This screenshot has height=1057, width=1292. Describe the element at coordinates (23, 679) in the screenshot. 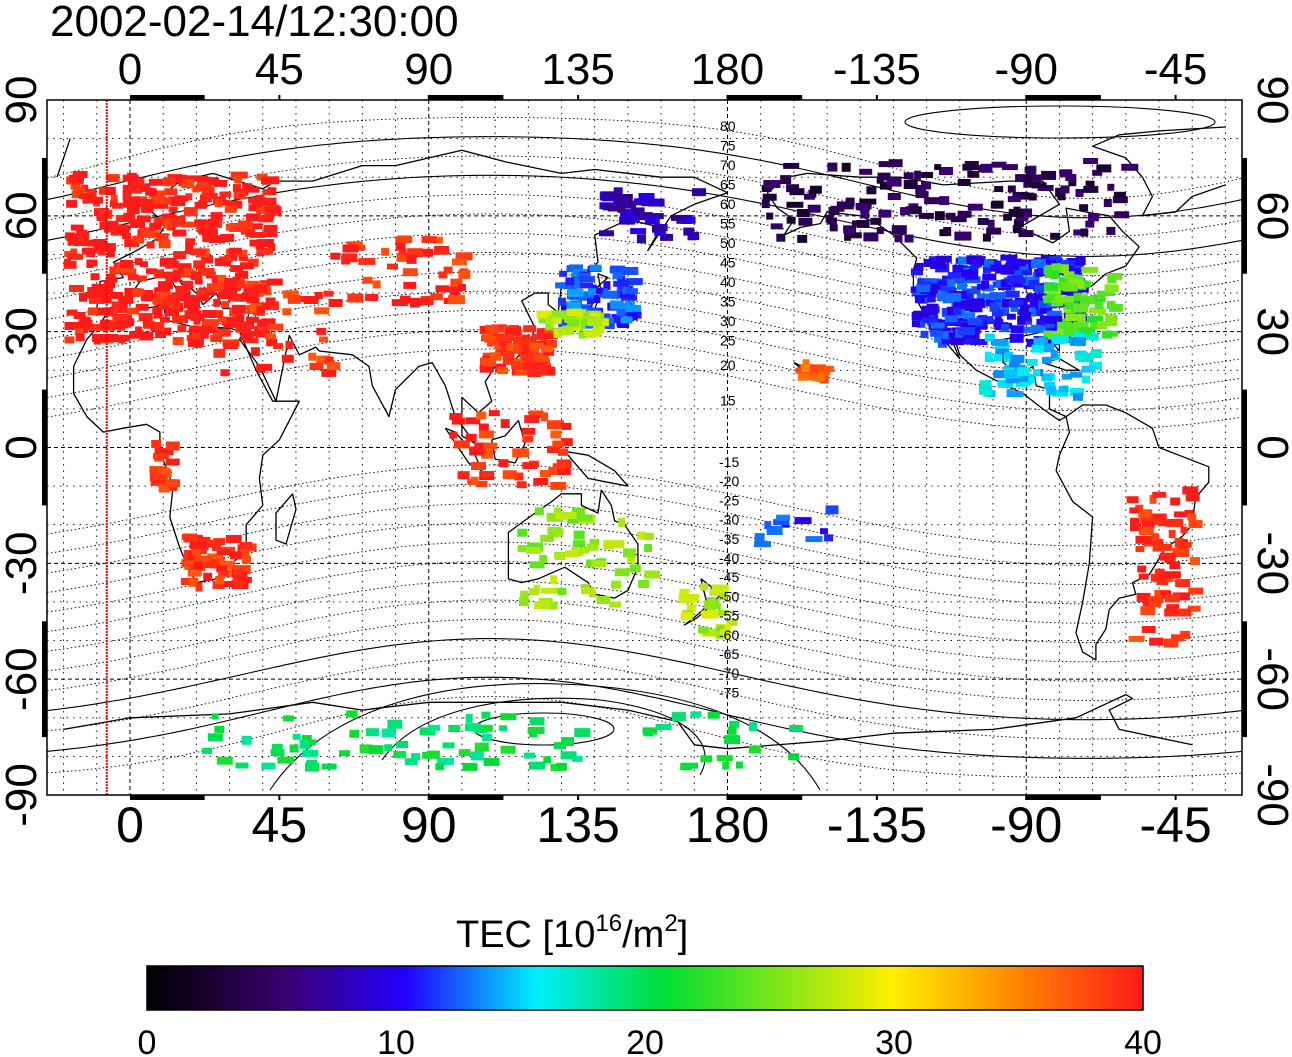

I see `lat-tick-label: -60` at that location.